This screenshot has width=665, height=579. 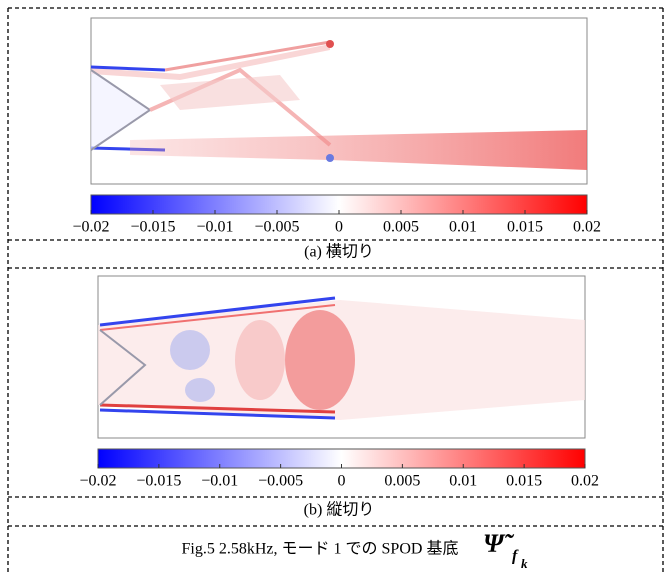 What do you see at coordinates (339, 252) in the screenshot?
I see `panel-caption: (a) 横切り` at bounding box center [339, 252].